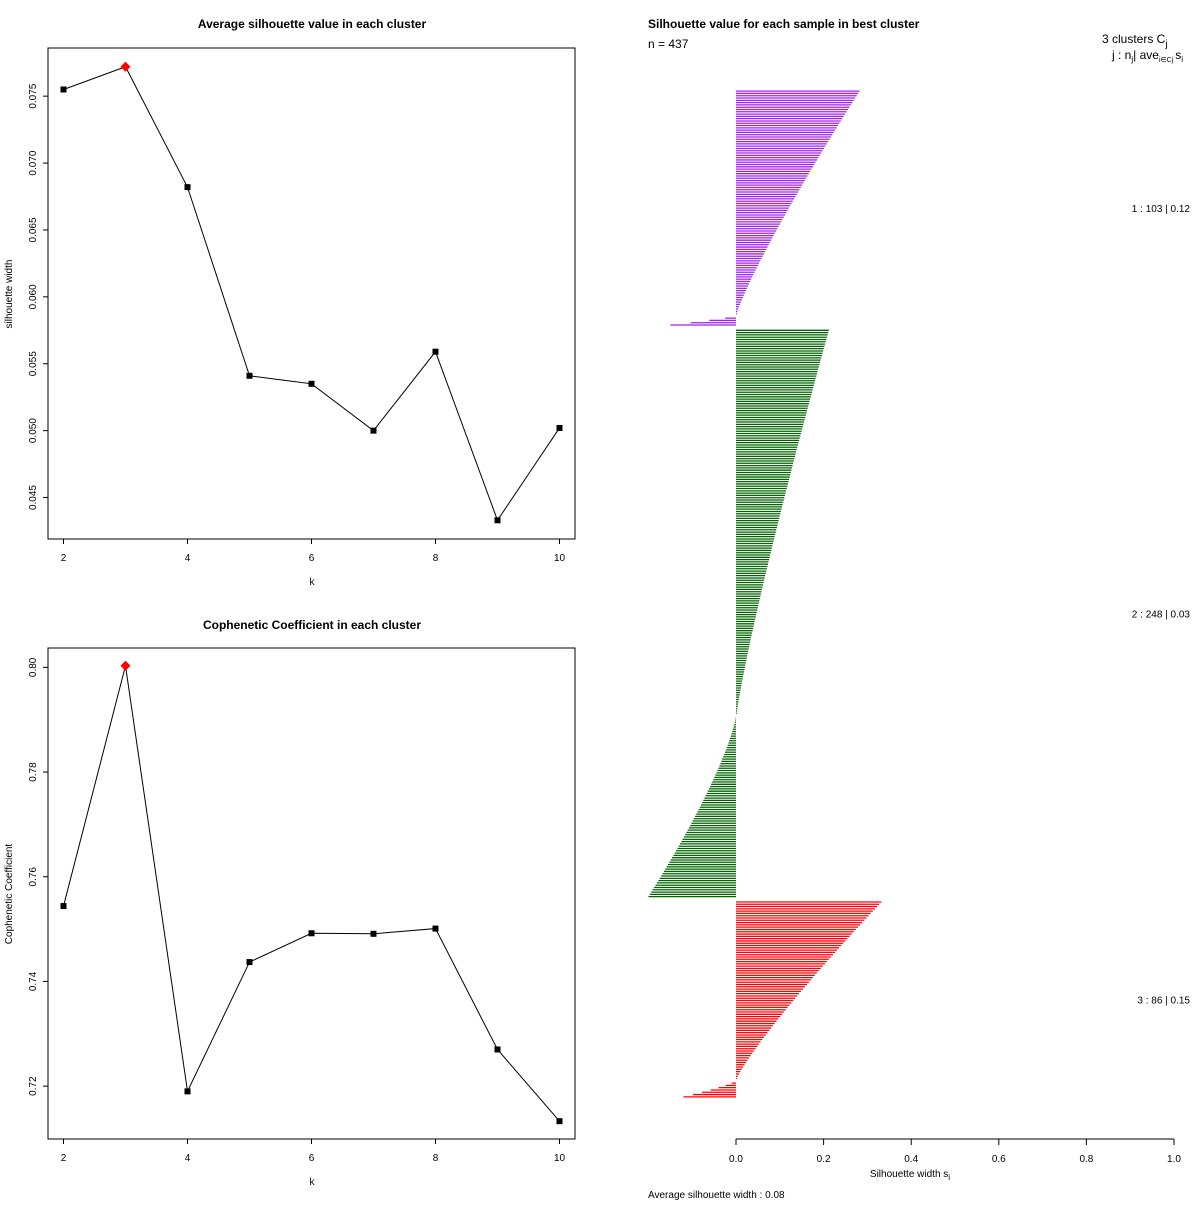  I want to click on chart2-xlabel: k, so click(313, 1182).